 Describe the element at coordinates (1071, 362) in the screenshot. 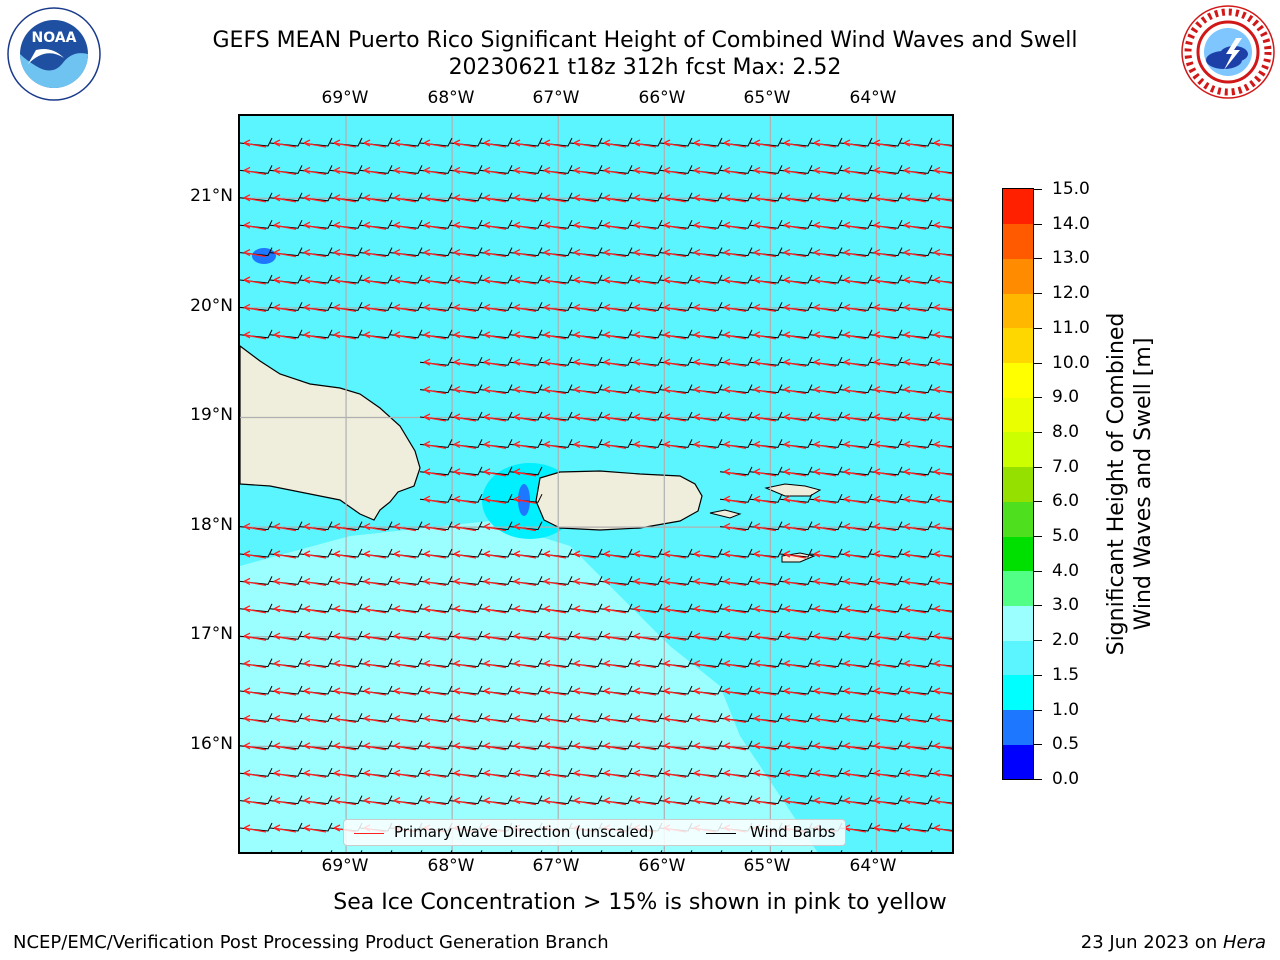

I see `colorbar-tick-label: 10.0` at that location.